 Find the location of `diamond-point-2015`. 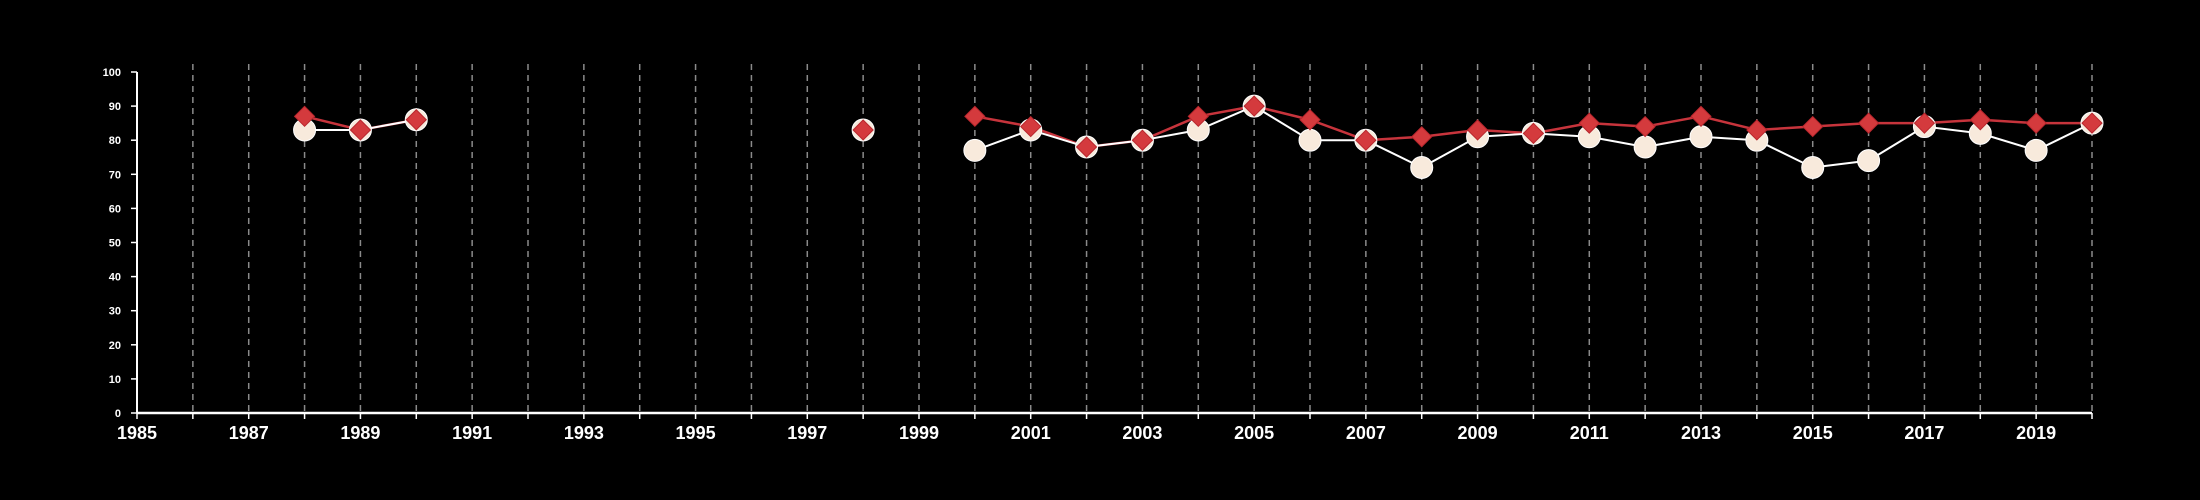

diamond-point-2015 is located at coordinates (1813, 126).